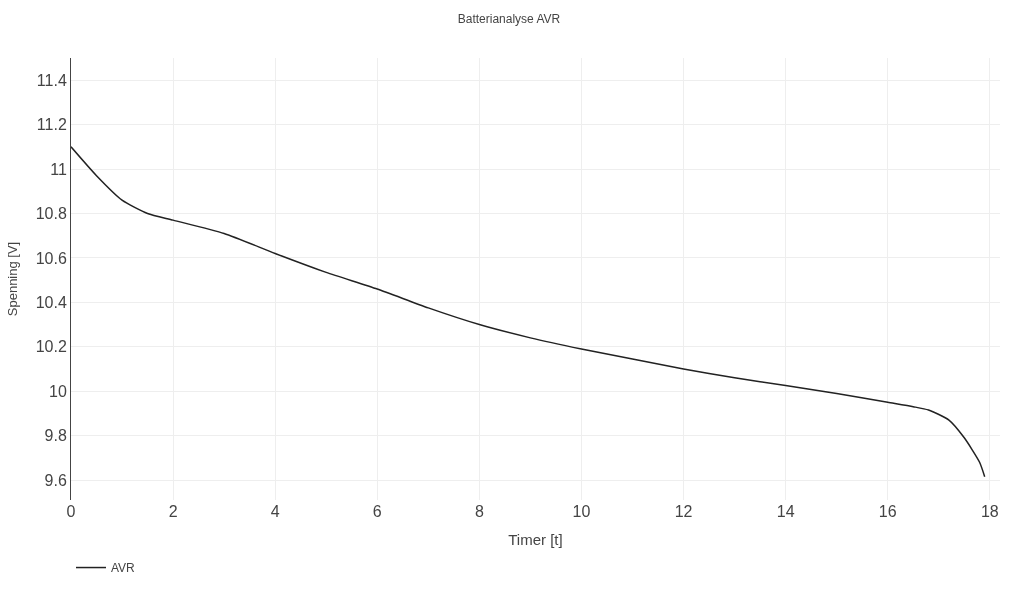 This screenshot has width=1018, height=594. What do you see at coordinates (51, 347) in the screenshot?
I see `y-tick-label: 10.2` at bounding box center [51, 347].